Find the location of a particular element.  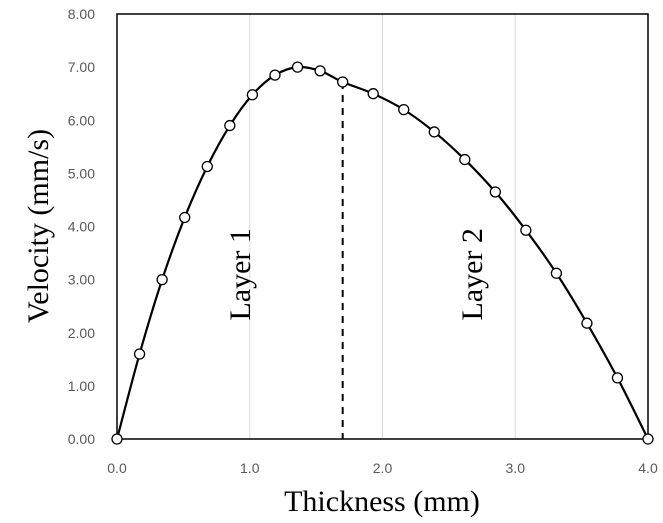

y-tick-label: 0.00 is located at coordinates (81, 439).